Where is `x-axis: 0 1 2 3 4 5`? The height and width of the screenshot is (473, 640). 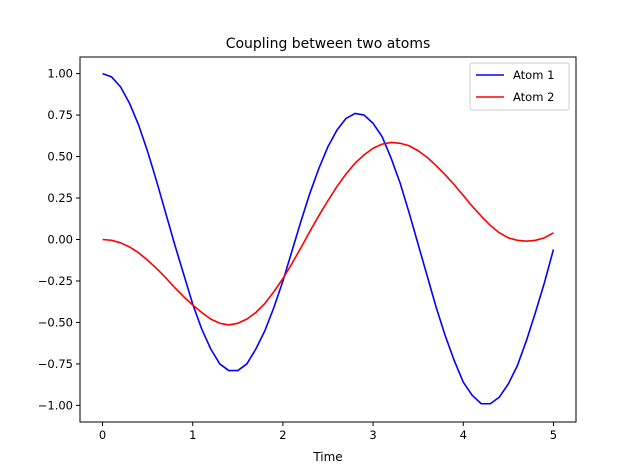
x-axis: 0 1 2 3 4 5 is located at coordinates (328, 432).